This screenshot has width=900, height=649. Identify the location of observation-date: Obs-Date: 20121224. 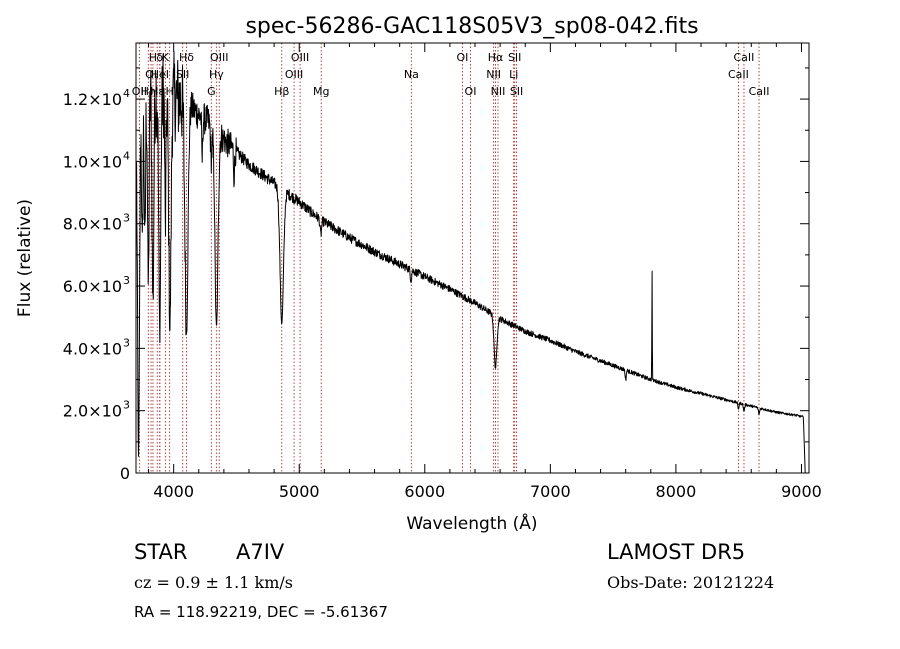
(691, 582).